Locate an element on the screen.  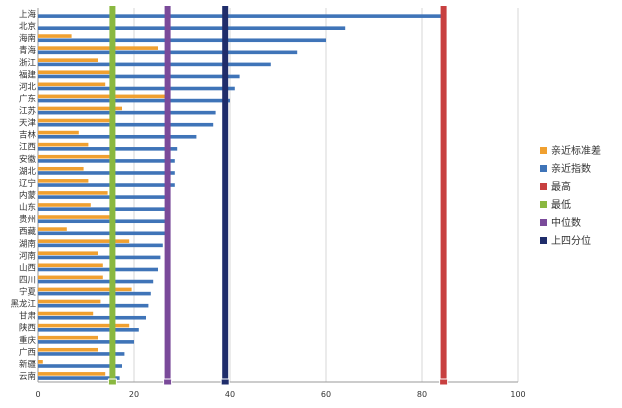
legend-label-1: 亲近指数 is located at coordinates (571, 168).